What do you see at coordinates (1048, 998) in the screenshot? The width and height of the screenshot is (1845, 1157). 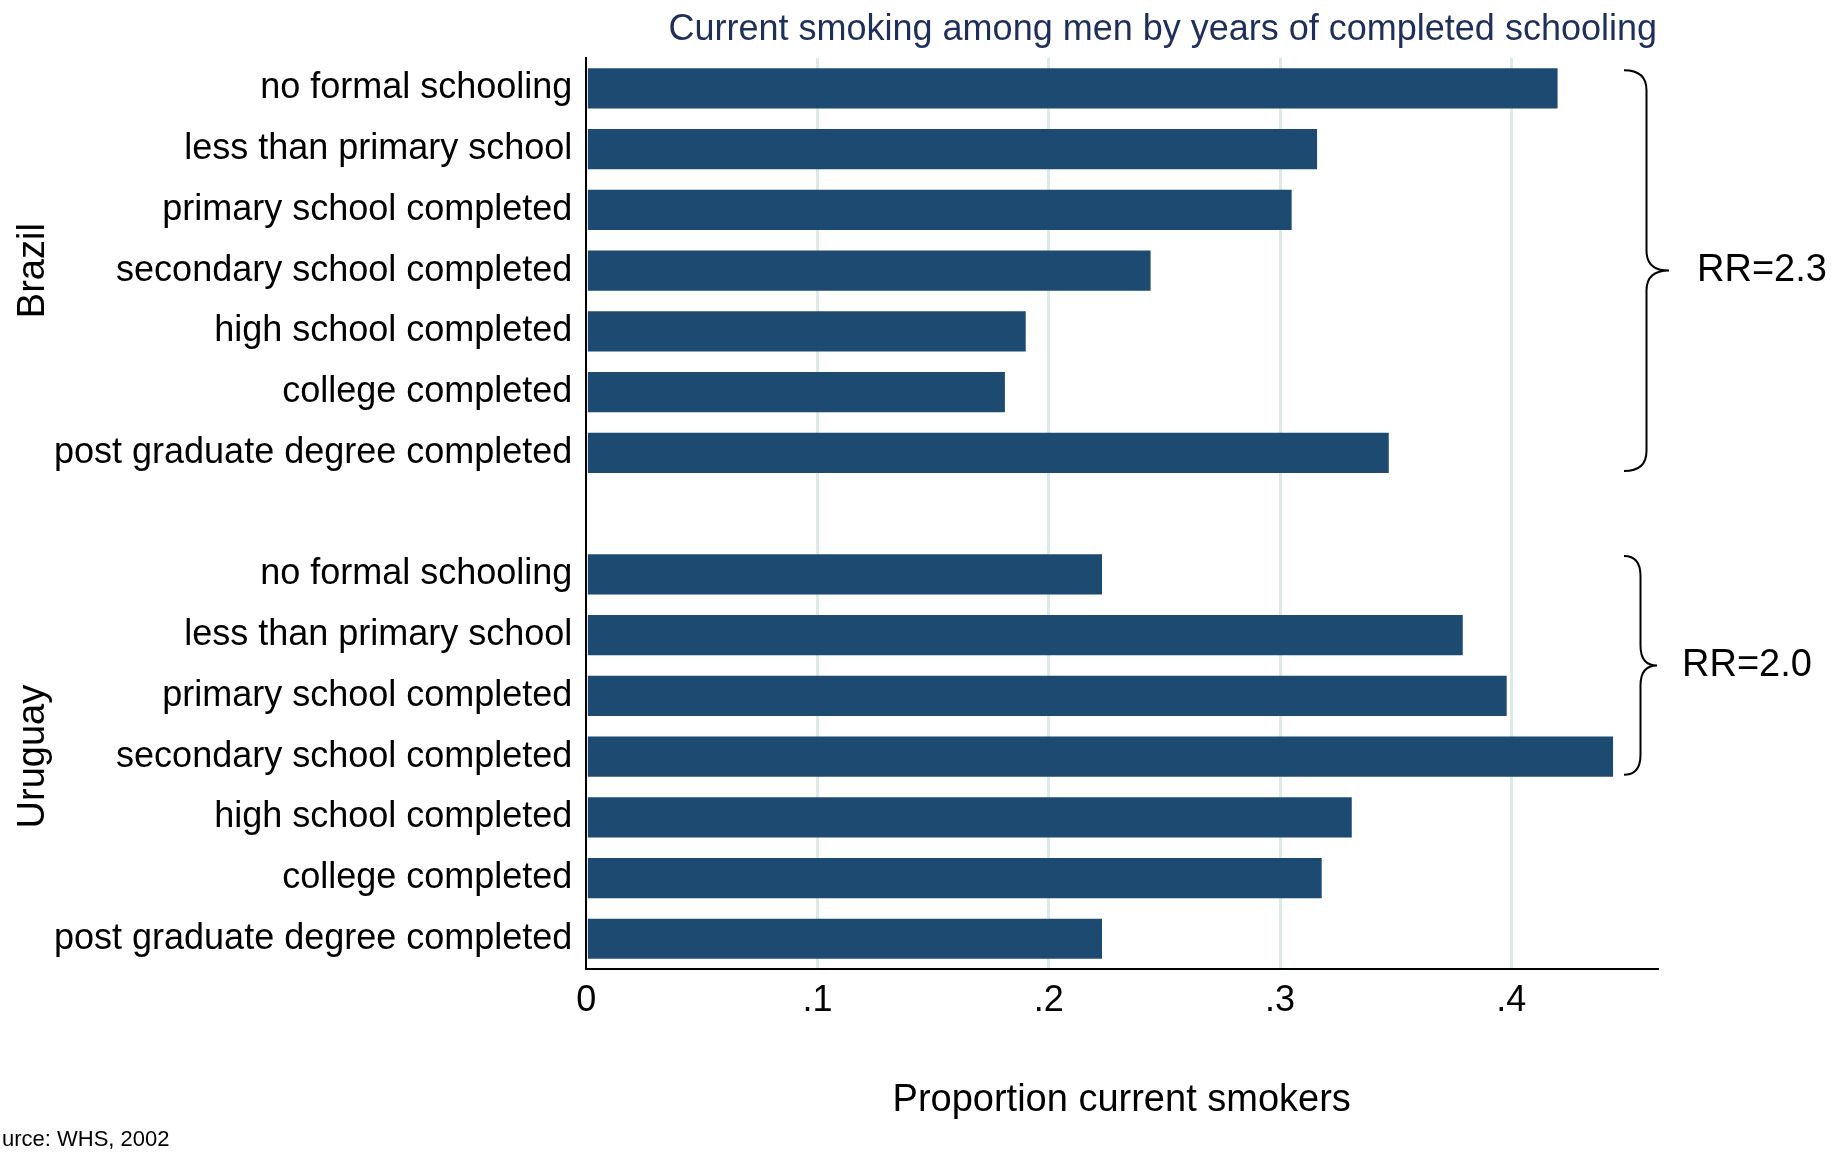 I see `x-tick-label: .2` at bounding box center [1048, 998].